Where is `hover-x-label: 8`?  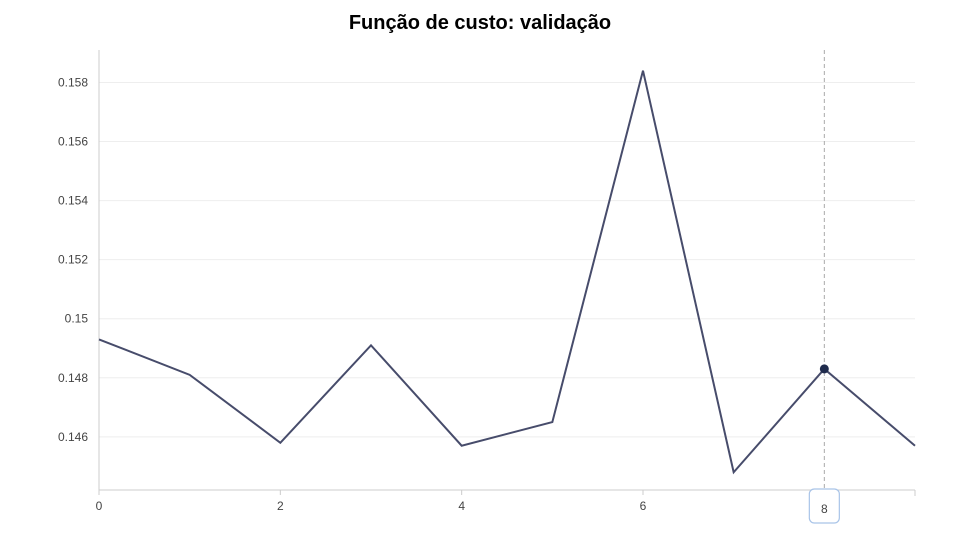
hover-x-label: 8 is located at coordinates (824, 509).